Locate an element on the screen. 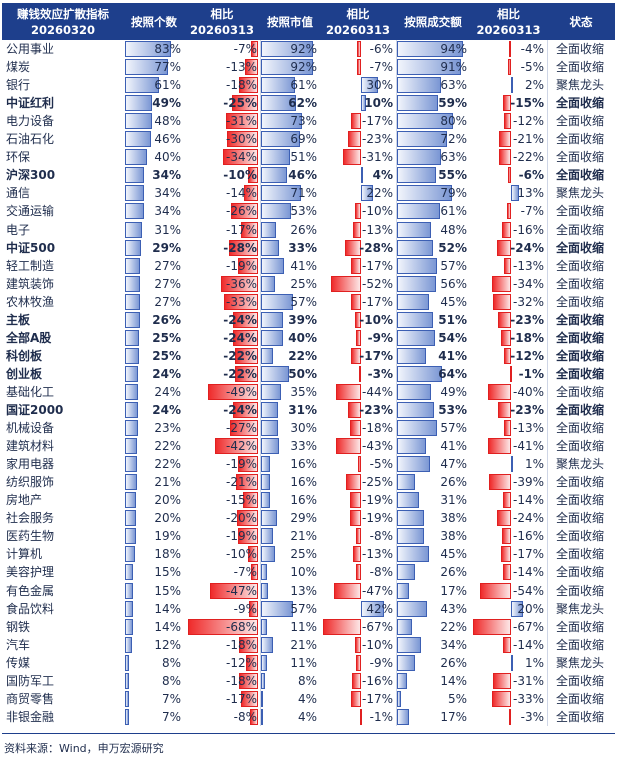 Image resolution: width=619 pixels, height=763 pixels. amt_chg-value: -3% is located at coordinates (532, 716).